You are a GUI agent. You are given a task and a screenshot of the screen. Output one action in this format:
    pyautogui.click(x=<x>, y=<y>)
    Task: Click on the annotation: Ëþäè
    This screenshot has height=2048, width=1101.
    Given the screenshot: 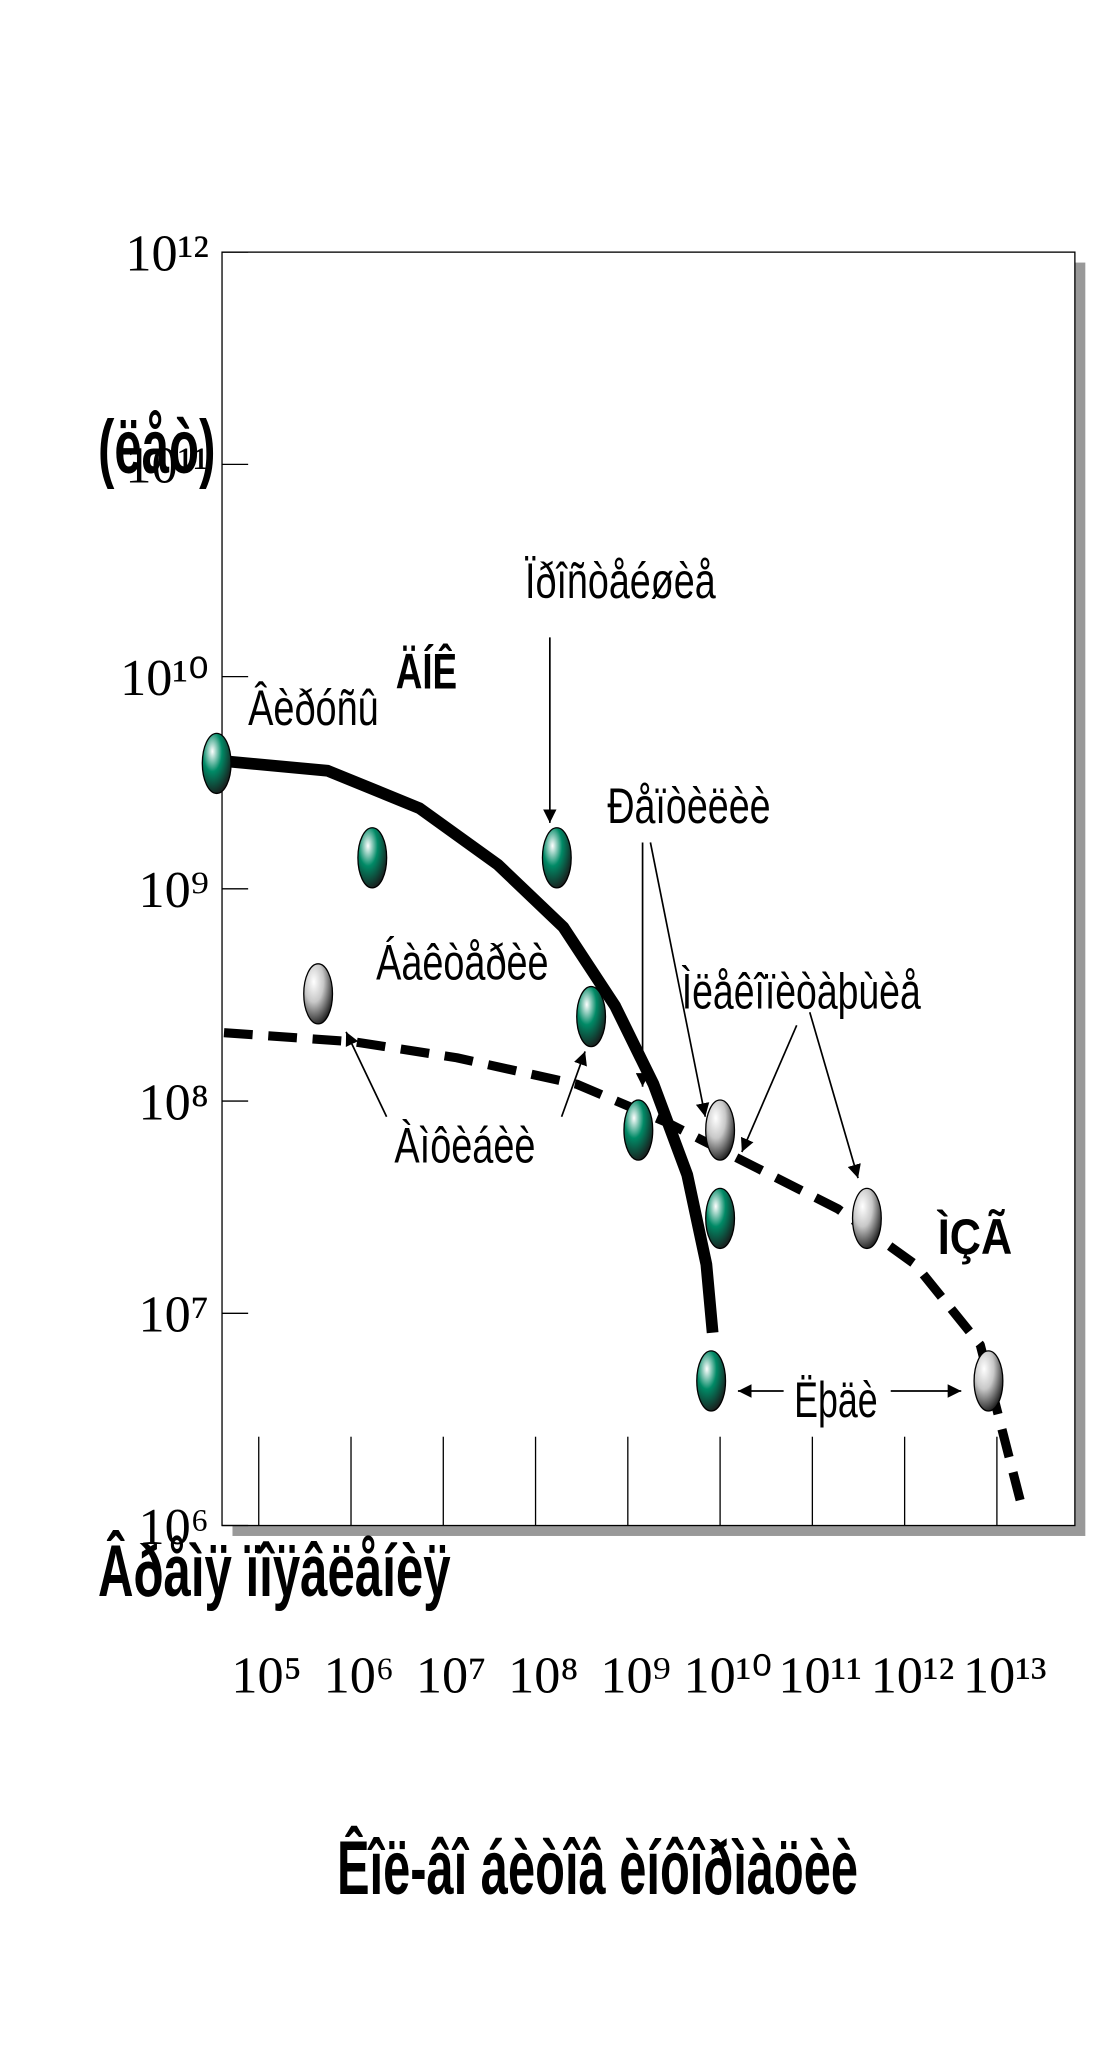 What is the action you would take?
    pyautogui.click(x=836, y=1400)
    